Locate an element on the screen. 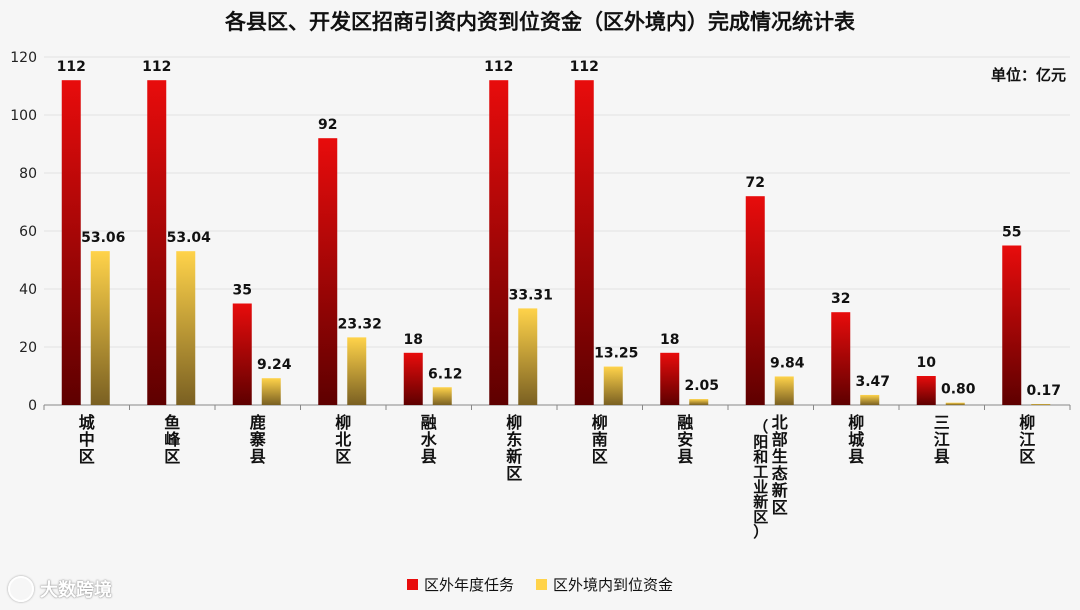  legend-item-funds: 区外境内到位资金 is located at coordinates (604, 584).